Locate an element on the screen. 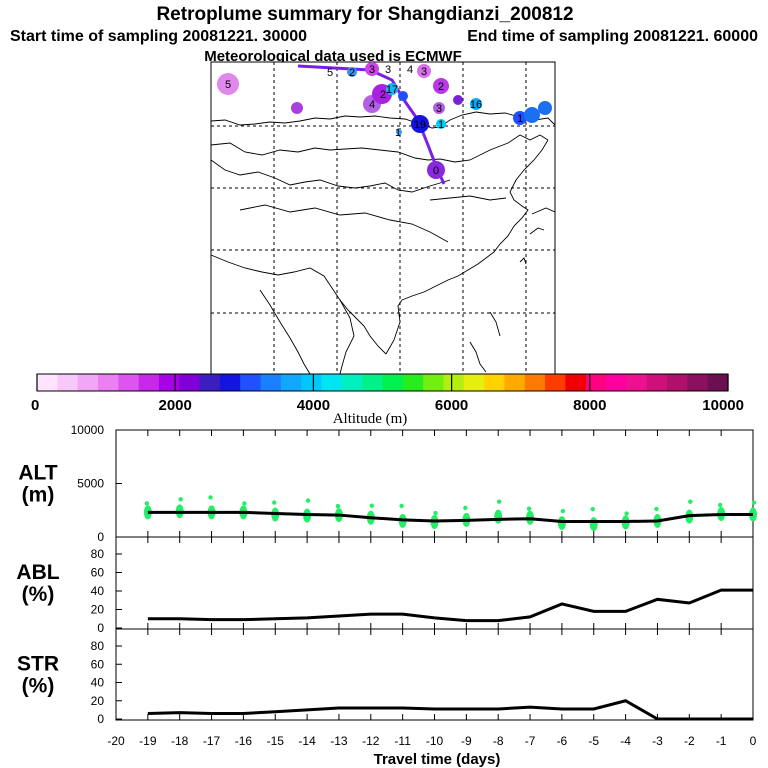 This screenshot has width=768, height=768. x-tick-label: -6 is located at coordinates (562, 741).